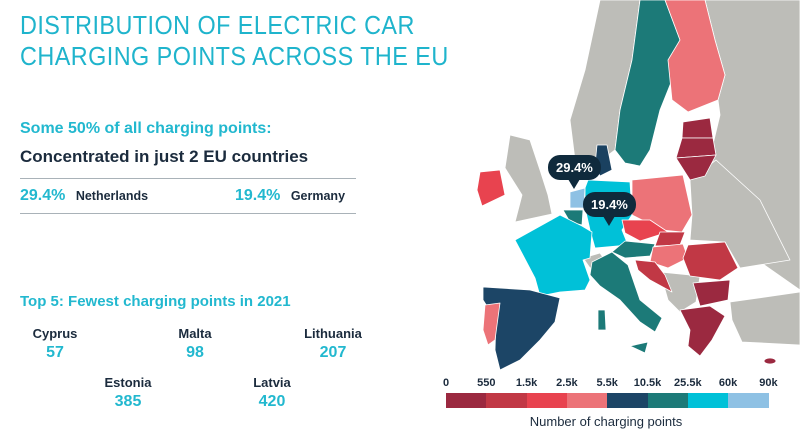 This screenshot has width=800, height=445. What do you see at coordinates (740, 214) in the screenshot?
I see `belarus-ukraine` at bounding box center [740, 214].